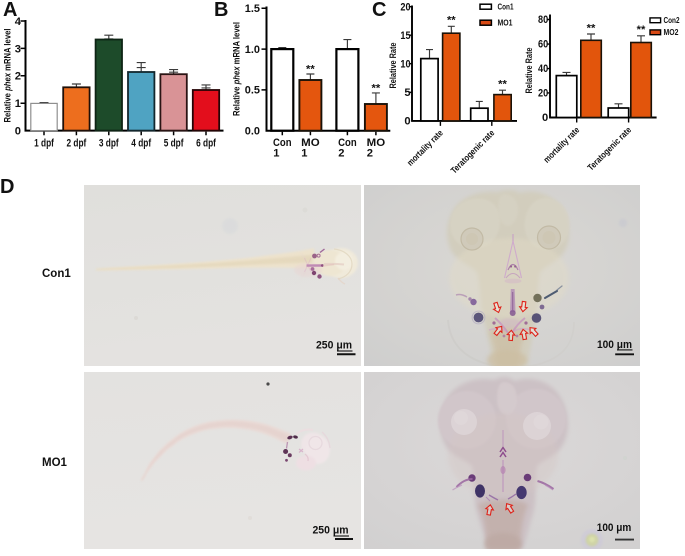 The height and width of the screenshot is (556, 685). Describe the element at coordinates (252, 91) in the screenshot. I see `svg-text: 0.5` at that location.